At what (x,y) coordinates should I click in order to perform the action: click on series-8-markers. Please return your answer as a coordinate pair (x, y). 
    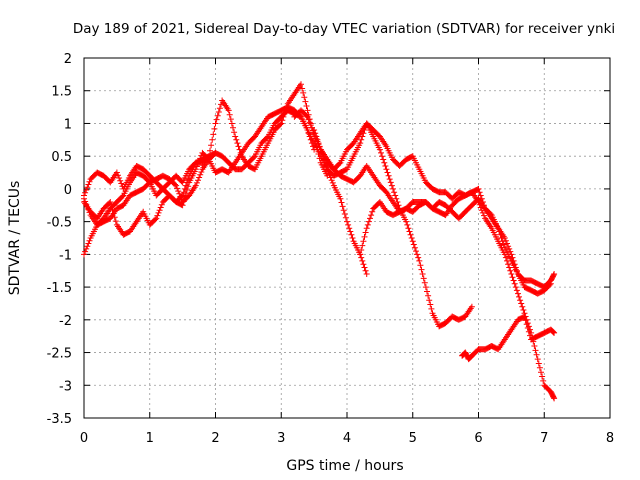
    Looking at the image, I should click on (457, 295).